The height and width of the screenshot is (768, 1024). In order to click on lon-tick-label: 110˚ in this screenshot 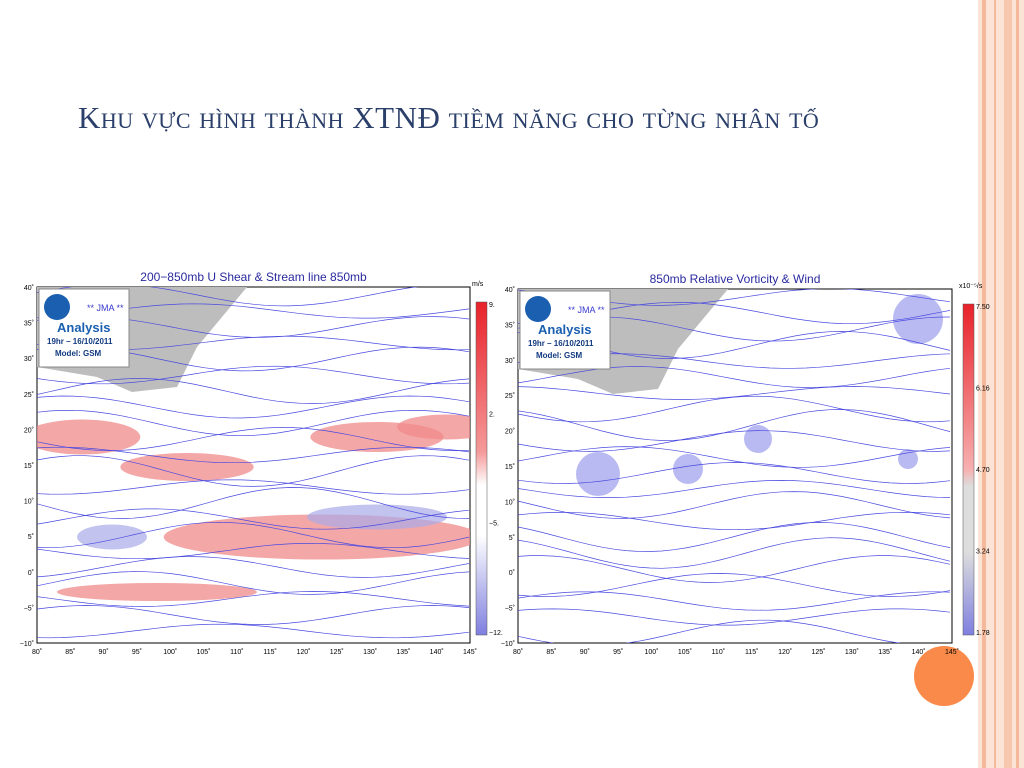, I will do `click(719, 652)`.